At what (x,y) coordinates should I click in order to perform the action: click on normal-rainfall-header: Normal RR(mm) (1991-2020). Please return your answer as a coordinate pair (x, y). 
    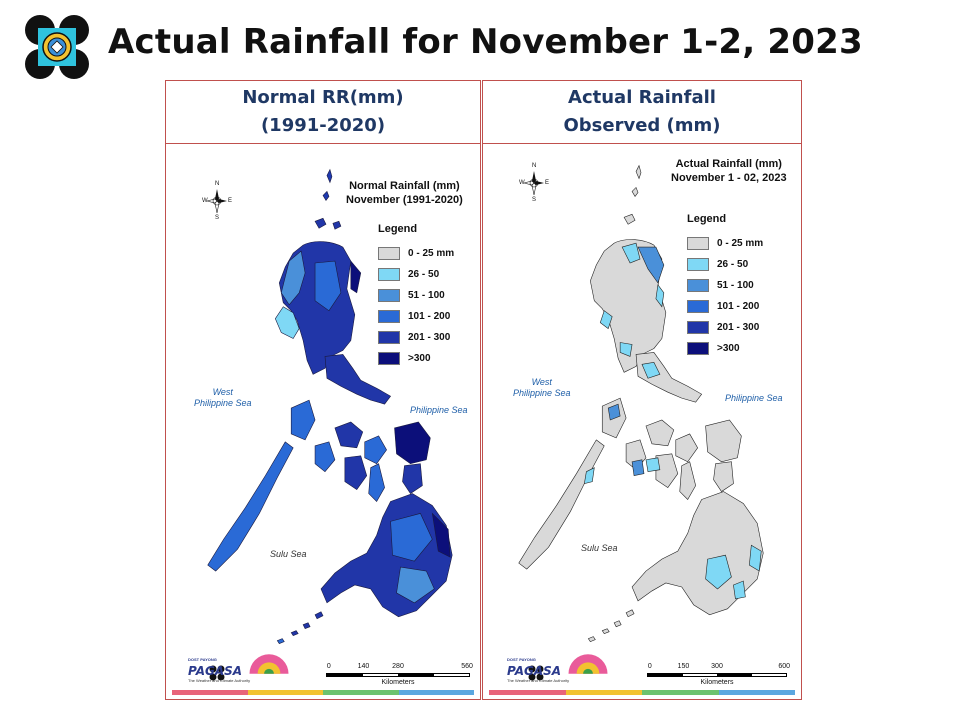
    Looking at the image, I should click on (323, 112).